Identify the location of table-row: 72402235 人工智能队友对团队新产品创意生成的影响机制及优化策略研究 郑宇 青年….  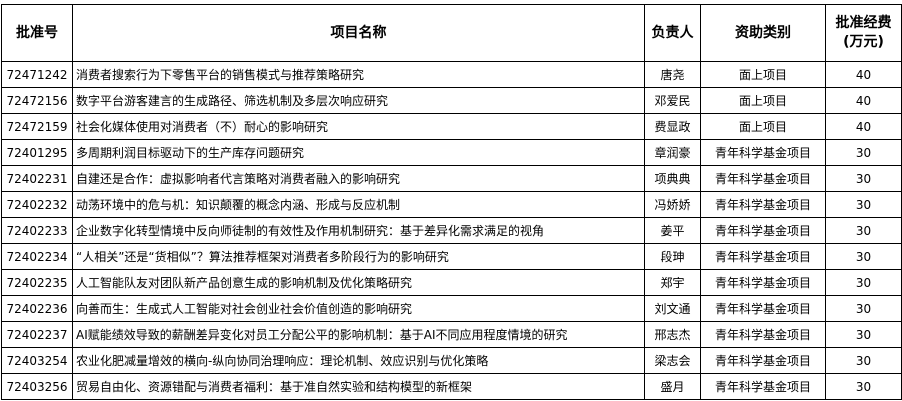
(451, 282).